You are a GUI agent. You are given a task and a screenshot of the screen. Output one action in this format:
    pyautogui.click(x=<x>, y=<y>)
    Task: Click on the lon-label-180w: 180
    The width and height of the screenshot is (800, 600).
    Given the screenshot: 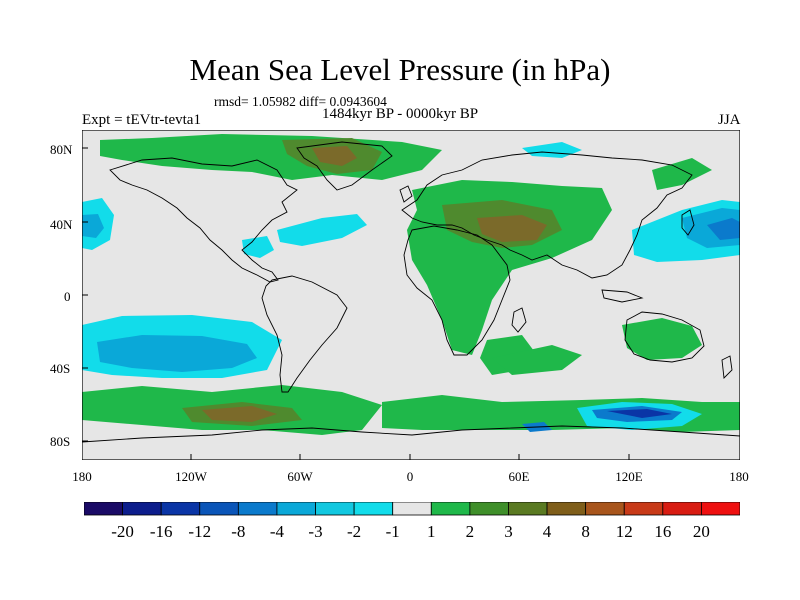 What is the action you would take?
    pyautogui.click(x=82, y=476)
    